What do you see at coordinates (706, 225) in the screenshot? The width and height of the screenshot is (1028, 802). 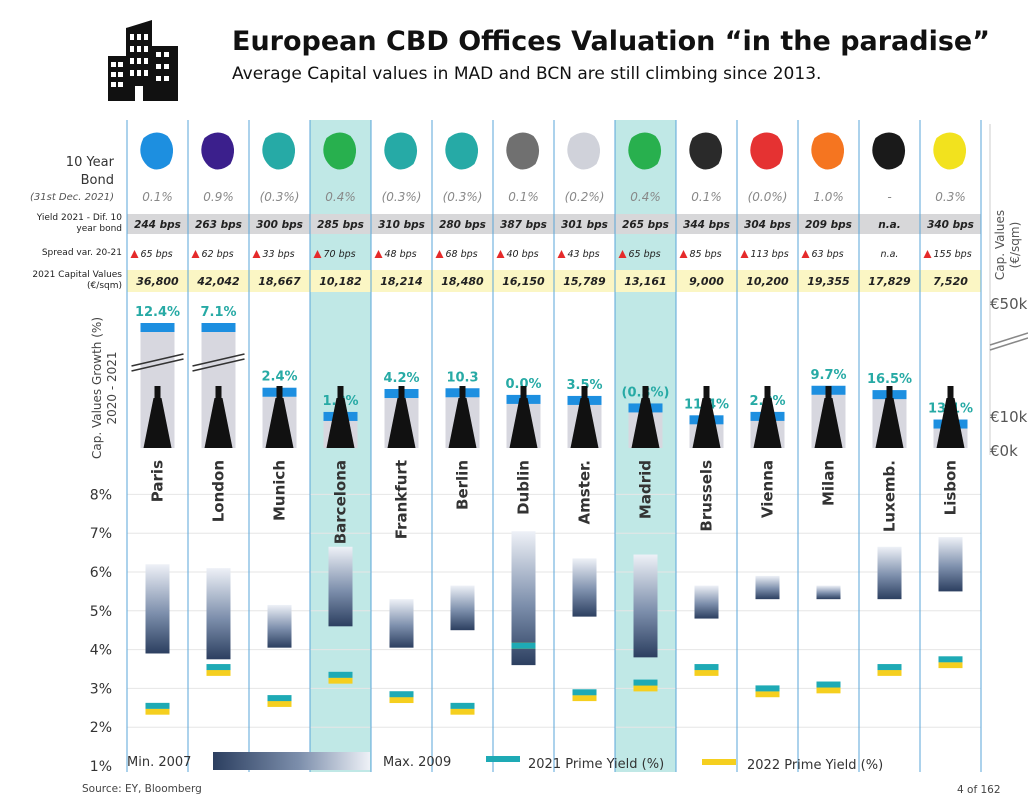 I see `yield-dif-value: 344 bps` at bounding box center [706, 225].